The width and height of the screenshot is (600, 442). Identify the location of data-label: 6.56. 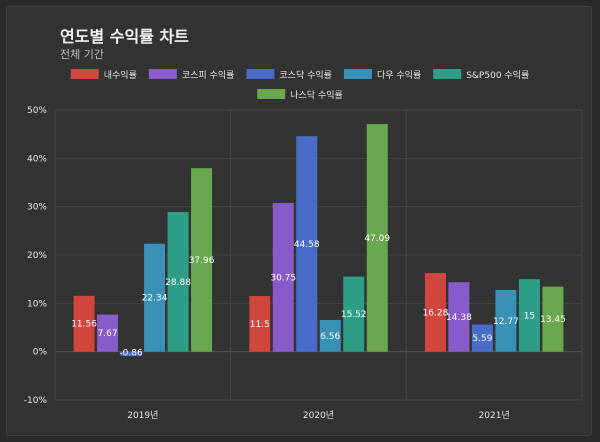
(330, 337).